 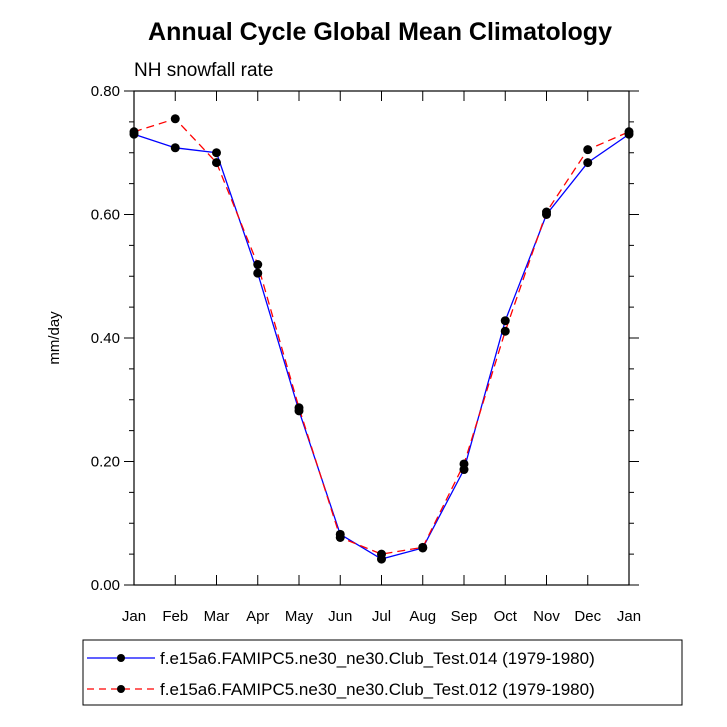 What do you see at coordinates (464, 616) in the screenshot?
I see `x-tick-label: Sep` at bounding box center [464, 616].